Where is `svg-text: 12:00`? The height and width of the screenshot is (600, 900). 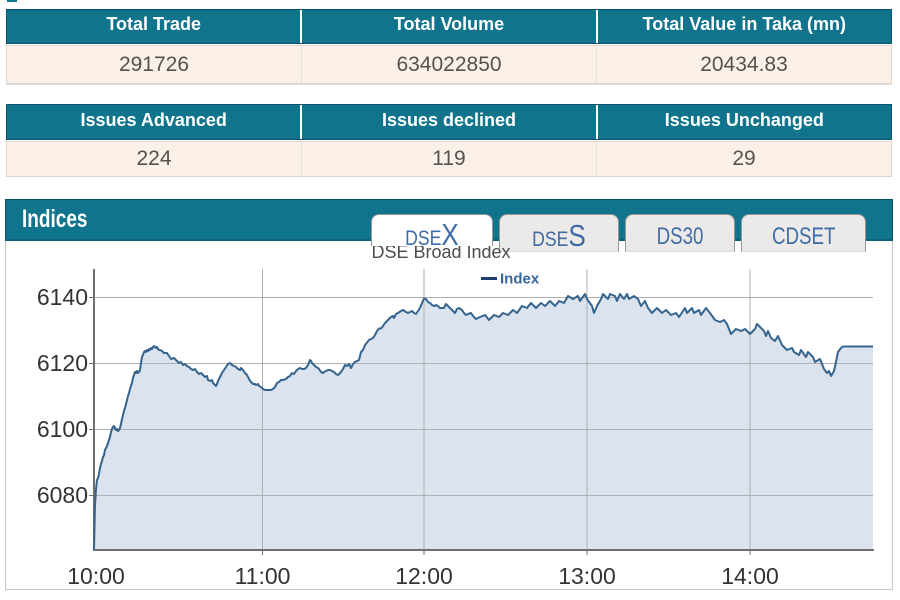
svg-text: 12:00 is located at coordinates (424, 576).